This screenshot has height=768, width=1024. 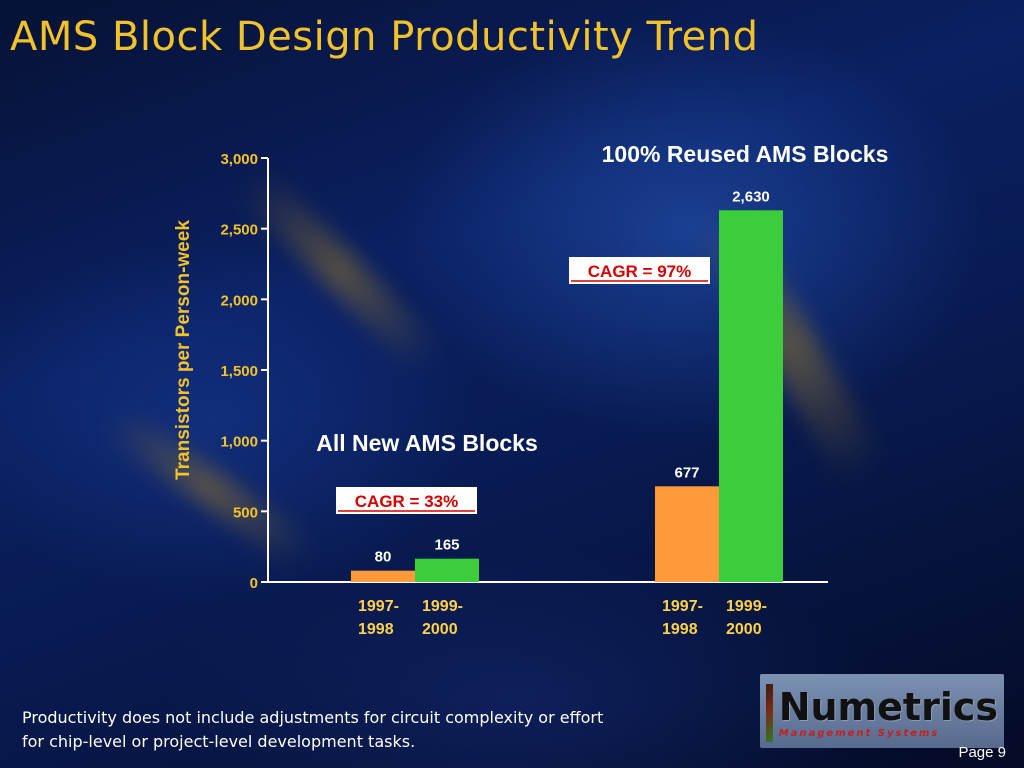 I want to click on y-tick-label: 2,000, so click(x=239, y=300).